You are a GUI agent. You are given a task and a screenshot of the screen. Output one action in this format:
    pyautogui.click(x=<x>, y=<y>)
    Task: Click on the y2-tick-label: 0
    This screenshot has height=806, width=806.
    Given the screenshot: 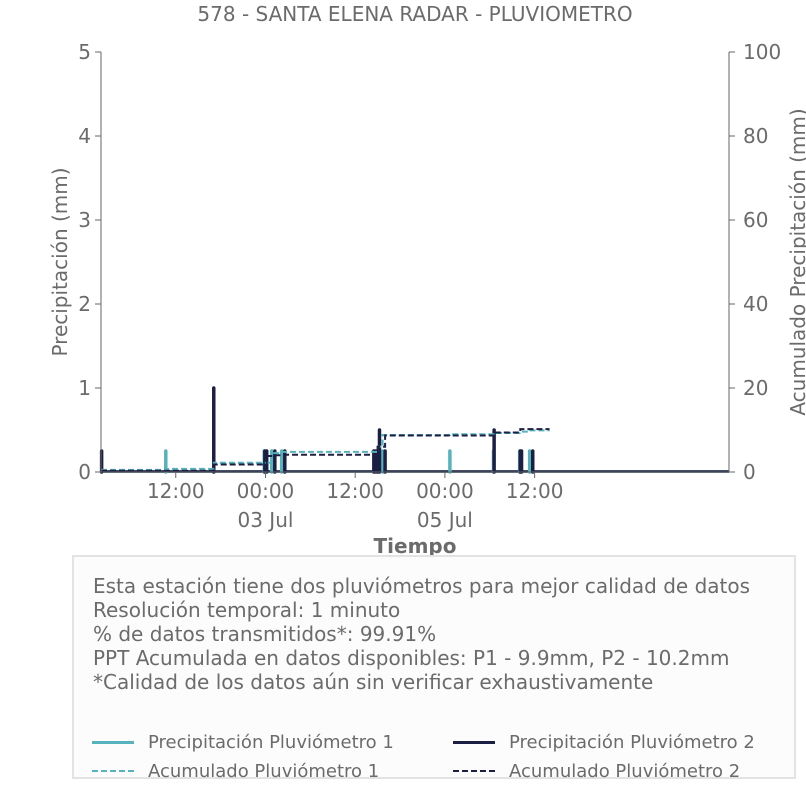 What is the action you would take?
    pyautogui.click(x=749, y=472)
    